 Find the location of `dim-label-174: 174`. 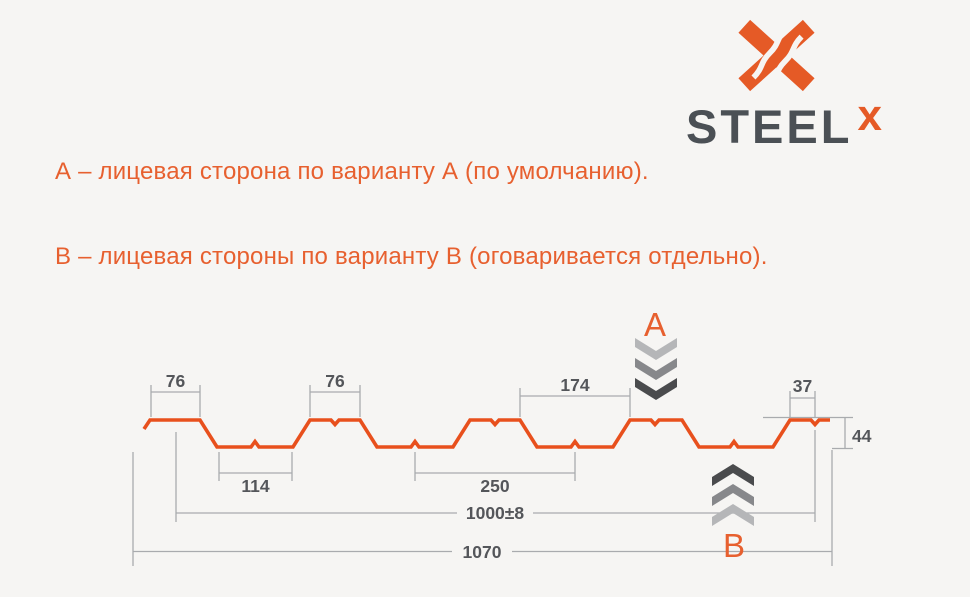

dim-label-174: 174 is located at coordinates (574, 385).